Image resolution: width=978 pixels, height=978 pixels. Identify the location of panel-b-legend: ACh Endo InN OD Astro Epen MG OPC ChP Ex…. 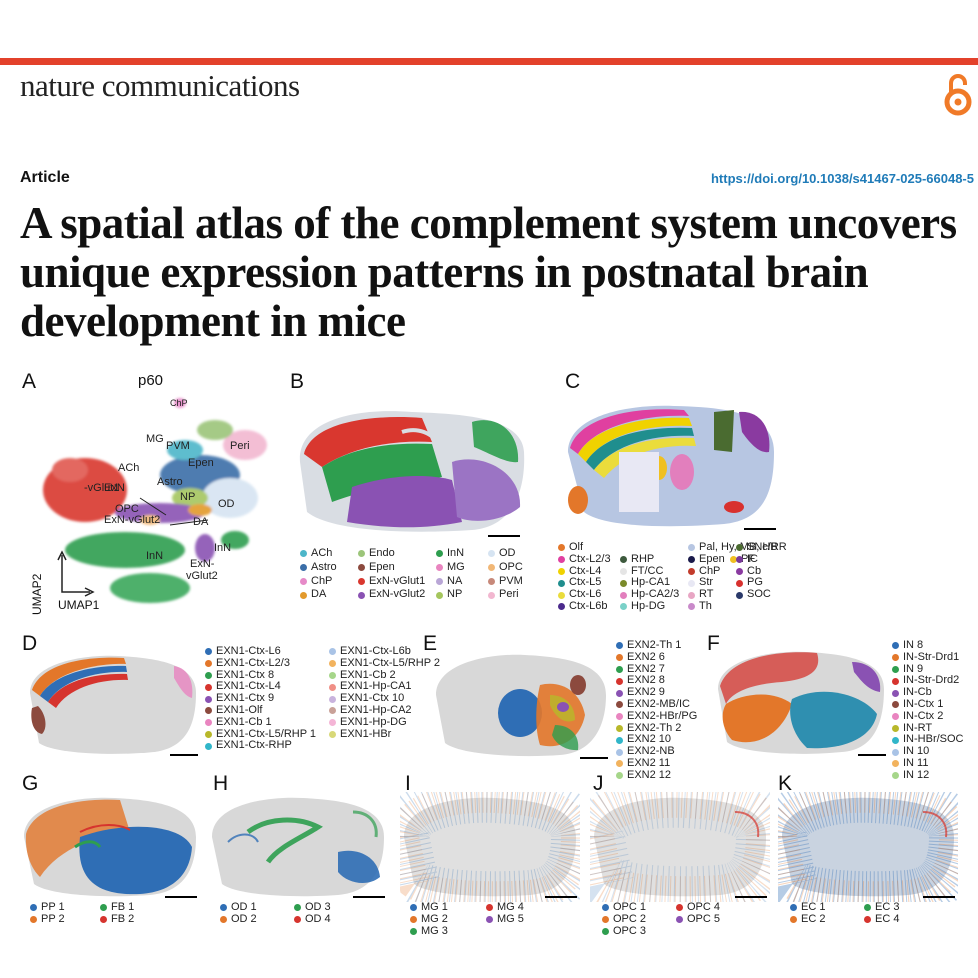
(419, 574).